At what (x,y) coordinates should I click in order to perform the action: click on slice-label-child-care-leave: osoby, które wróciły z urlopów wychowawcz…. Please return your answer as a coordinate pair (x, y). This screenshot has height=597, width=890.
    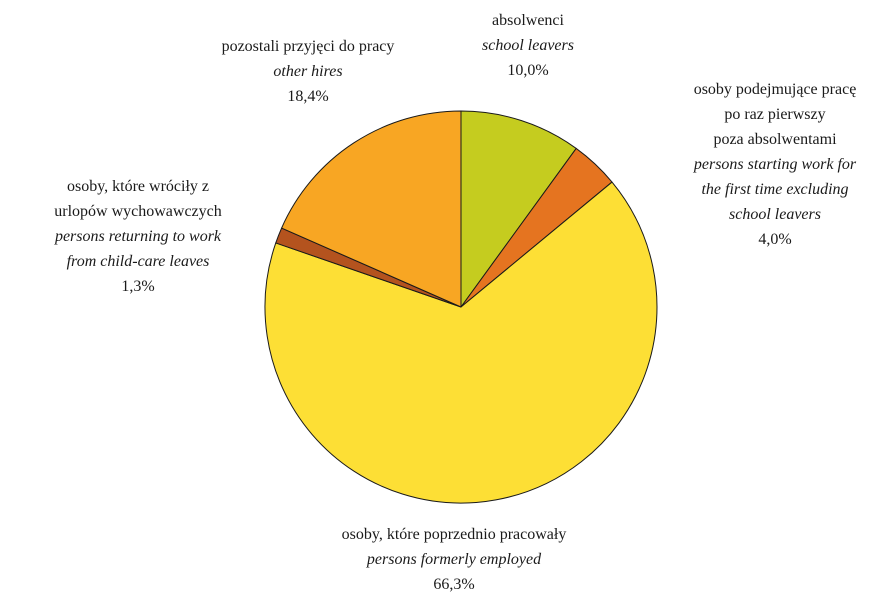
    Looking at the image, I should click on (138, 236).